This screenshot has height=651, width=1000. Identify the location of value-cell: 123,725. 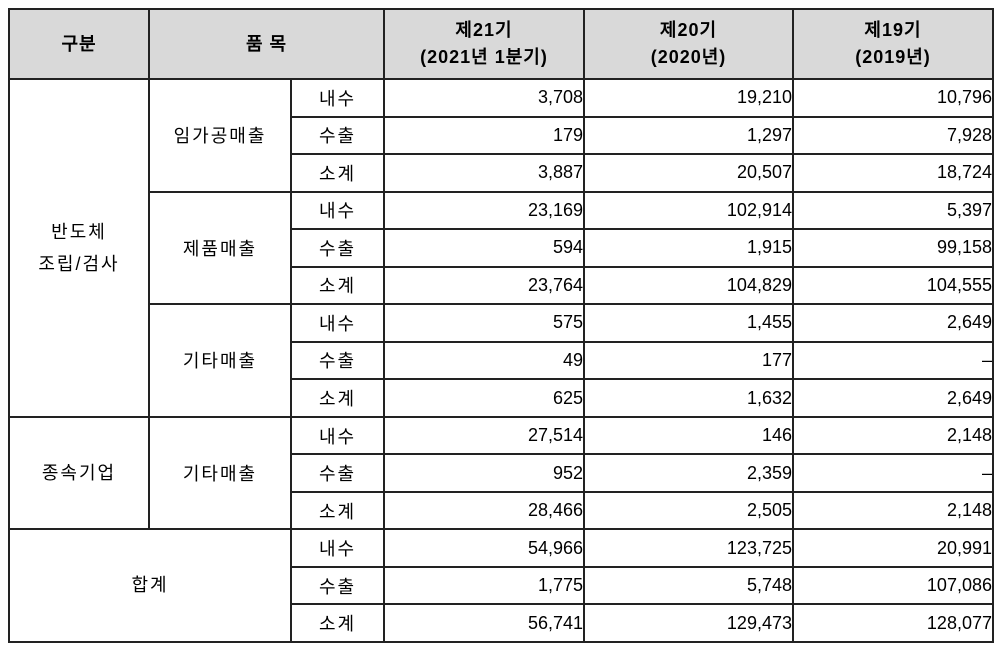
(688, 548).